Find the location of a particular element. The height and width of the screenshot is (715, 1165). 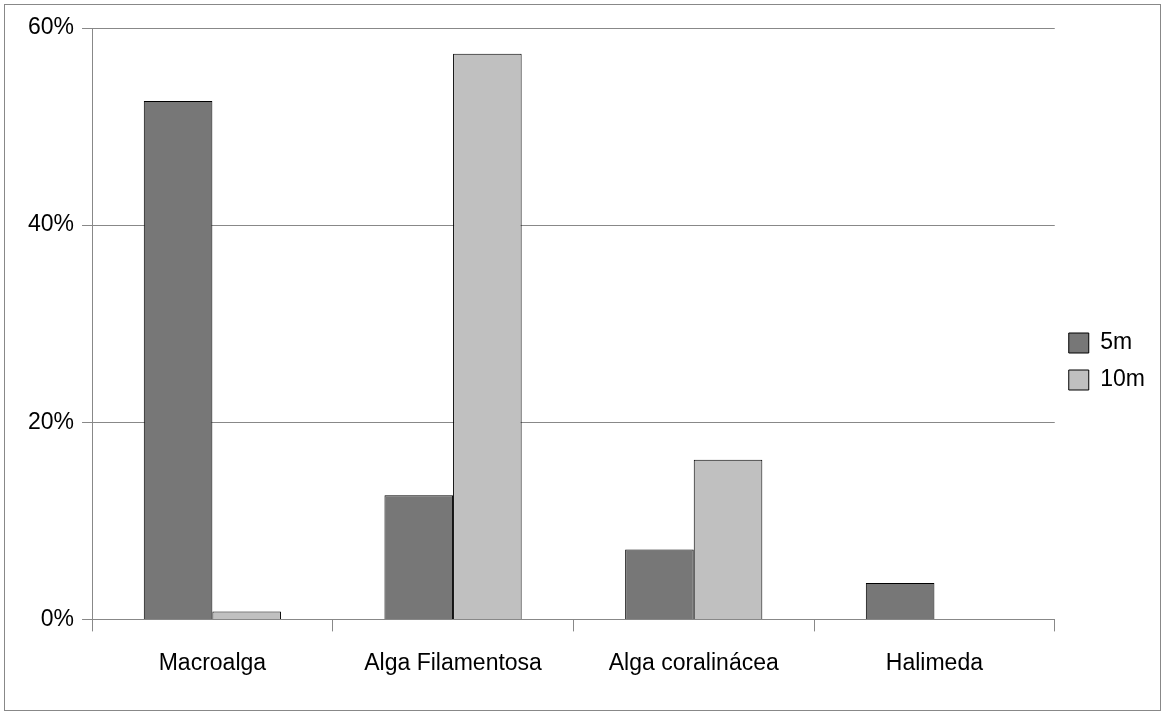

x-tick-label: Alga Filamentosa is located at coordinates (453, 661).